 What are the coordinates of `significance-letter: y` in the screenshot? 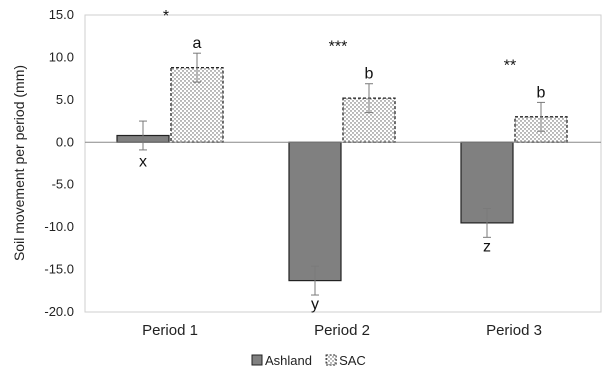 It's located at (315, 304).